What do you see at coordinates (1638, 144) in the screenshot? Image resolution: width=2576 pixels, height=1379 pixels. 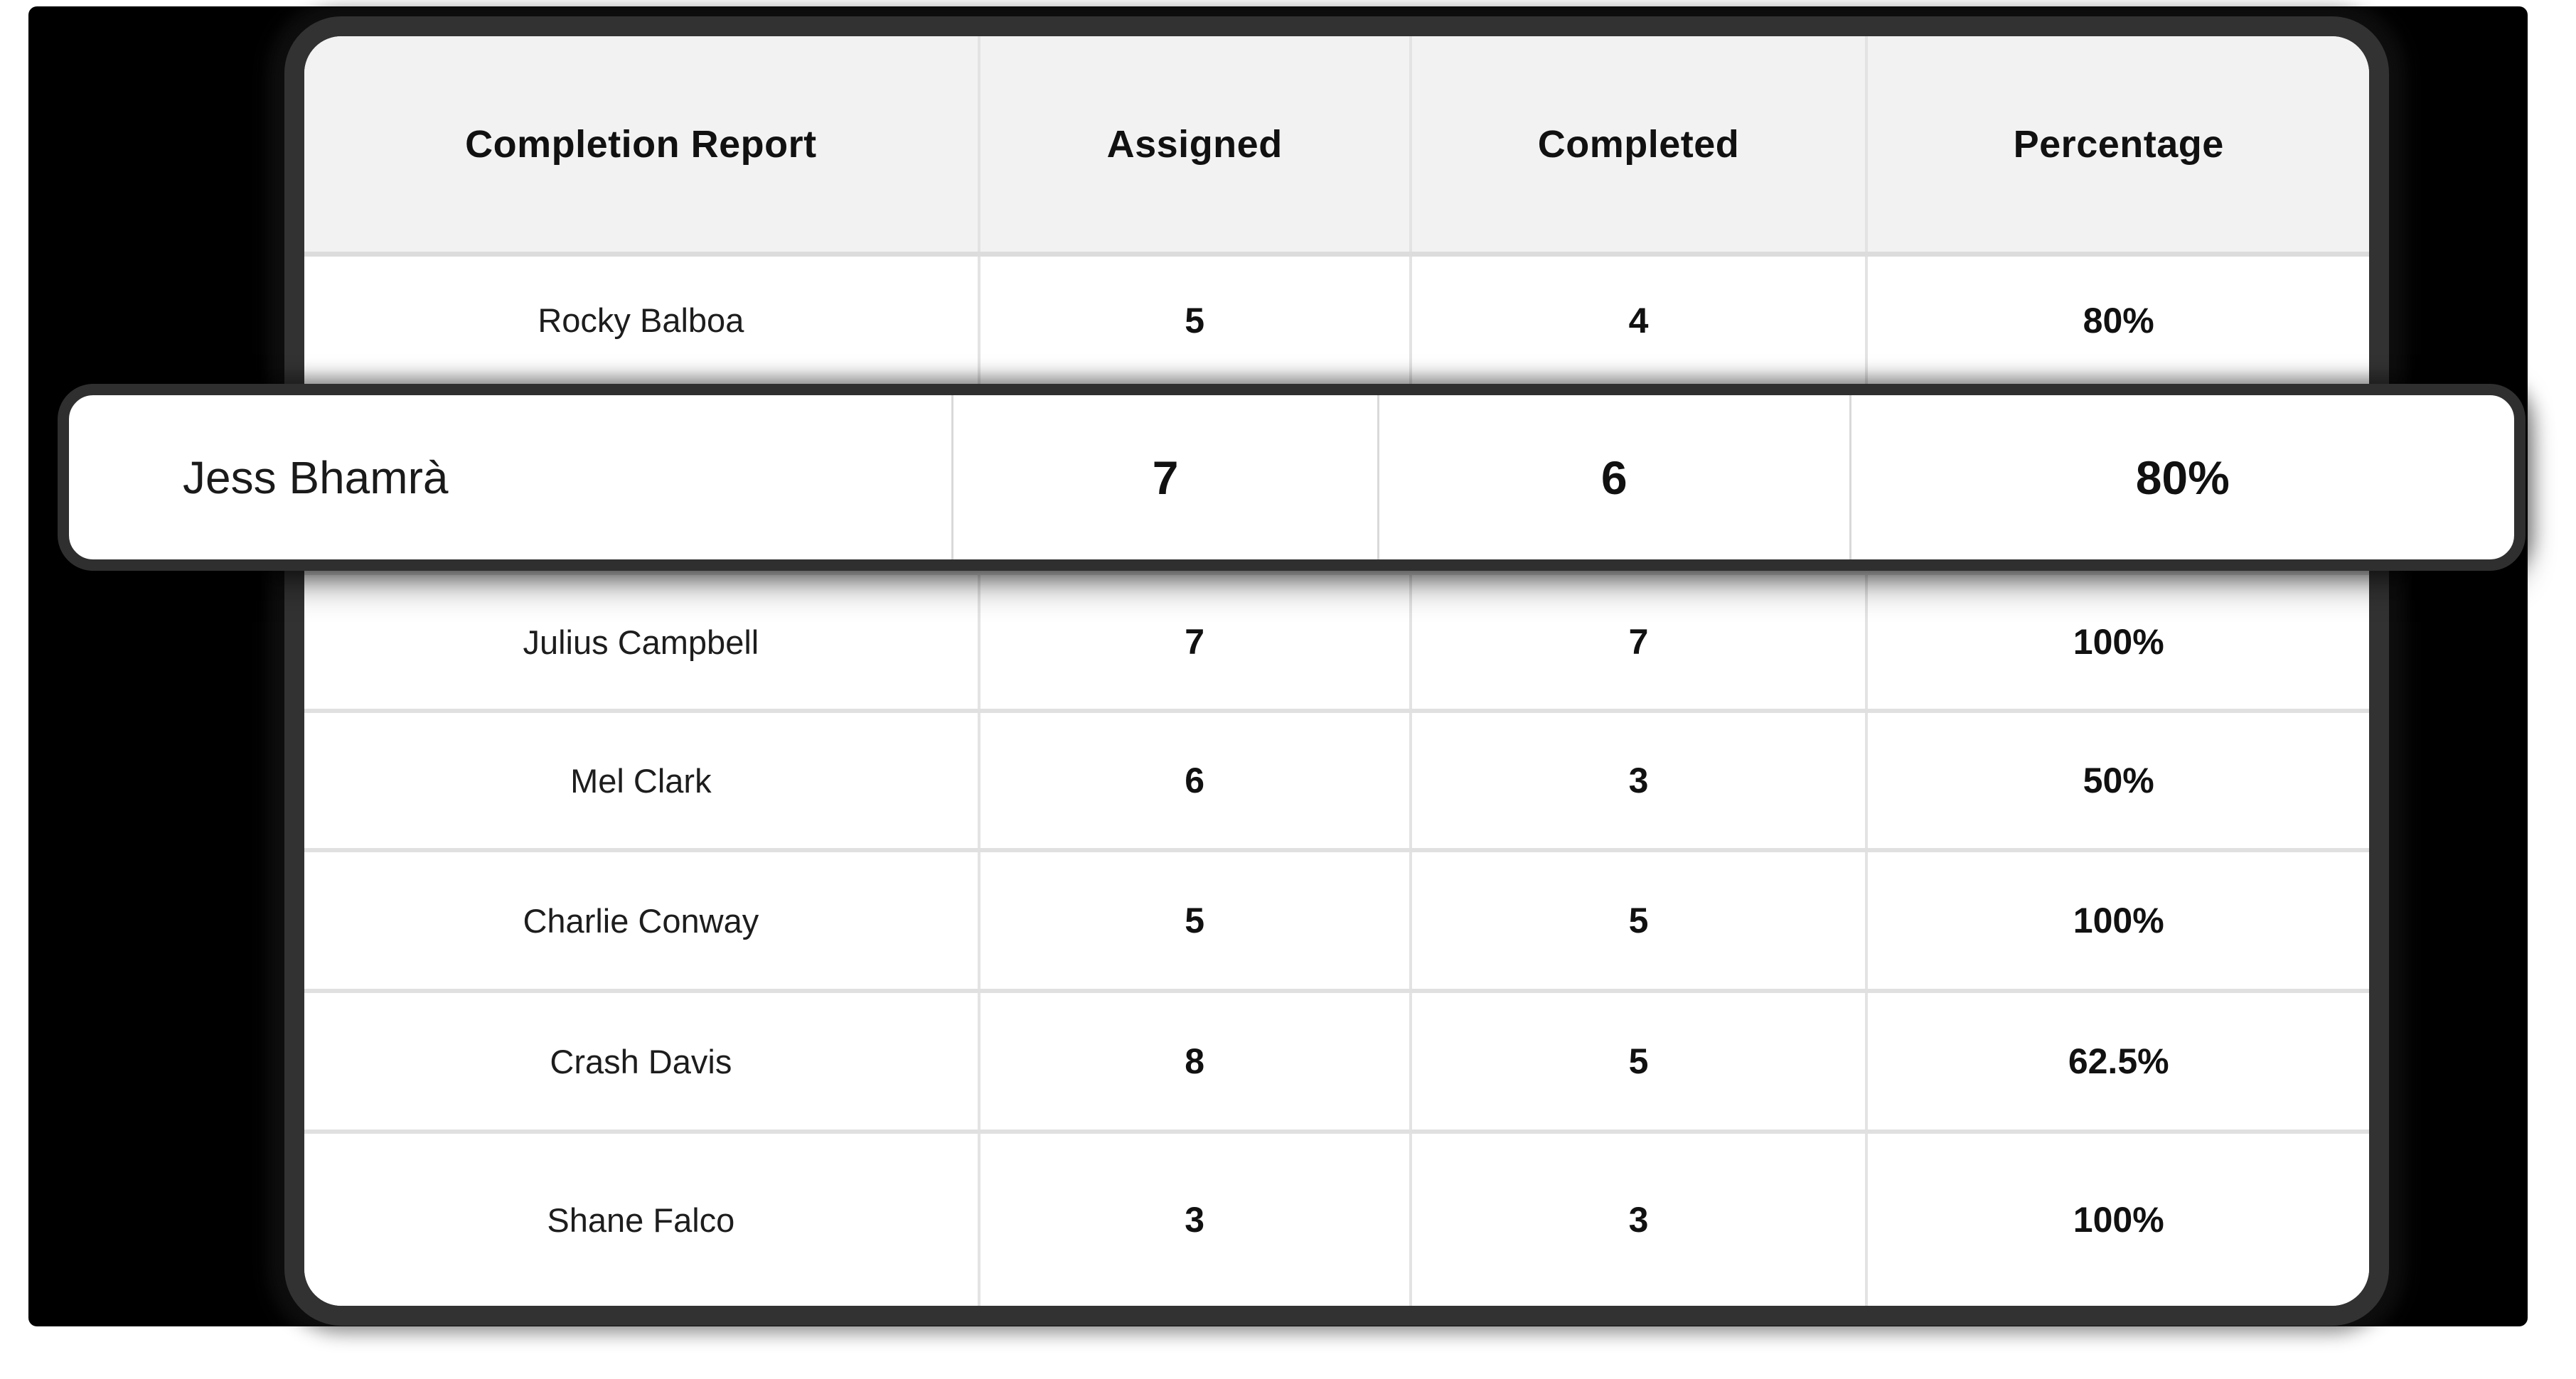 I see `header-completed: Completed` at bounding box center [1638, 144].